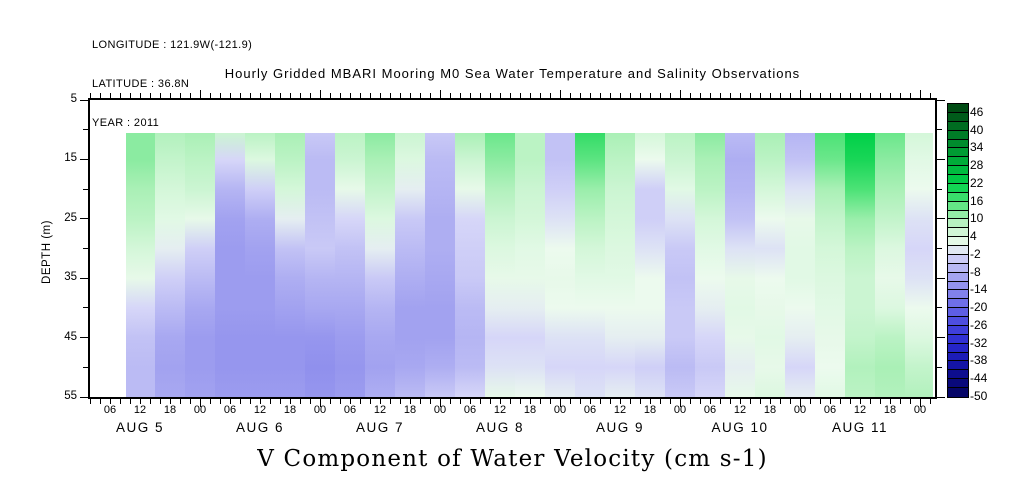 This screenshot has width=1009, height=504. Describe the element at coordinates (977, 147) in the screenshot. I see `colorbar-tick-label: 34` at that location.